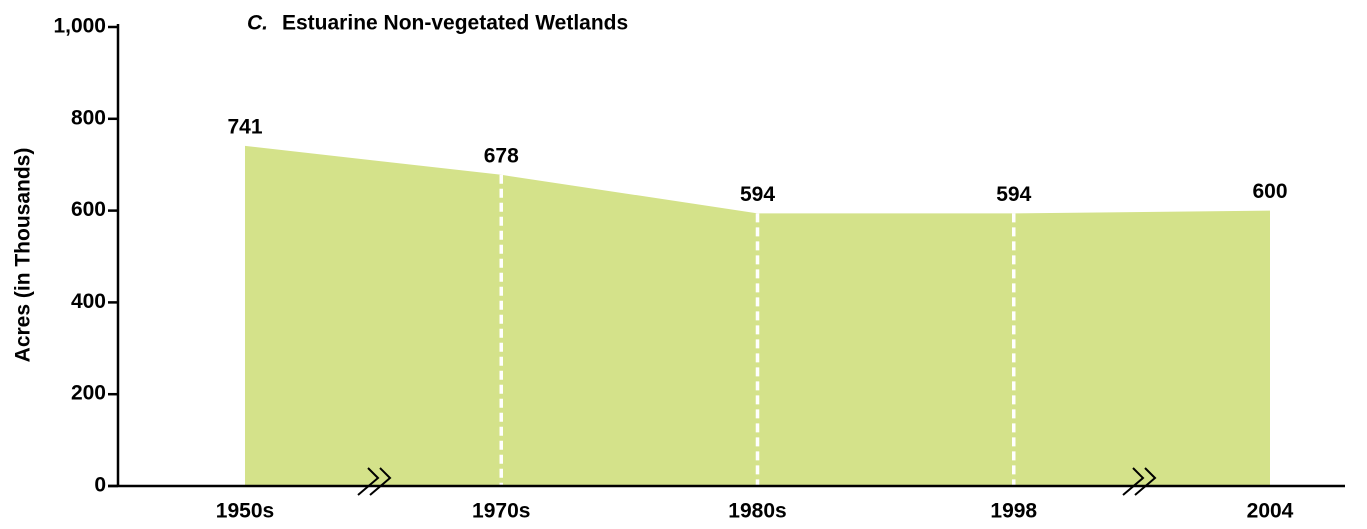  Describe the element at coordinates (1269, 191) in the screenshot. I see `value-label: 600` at that location.